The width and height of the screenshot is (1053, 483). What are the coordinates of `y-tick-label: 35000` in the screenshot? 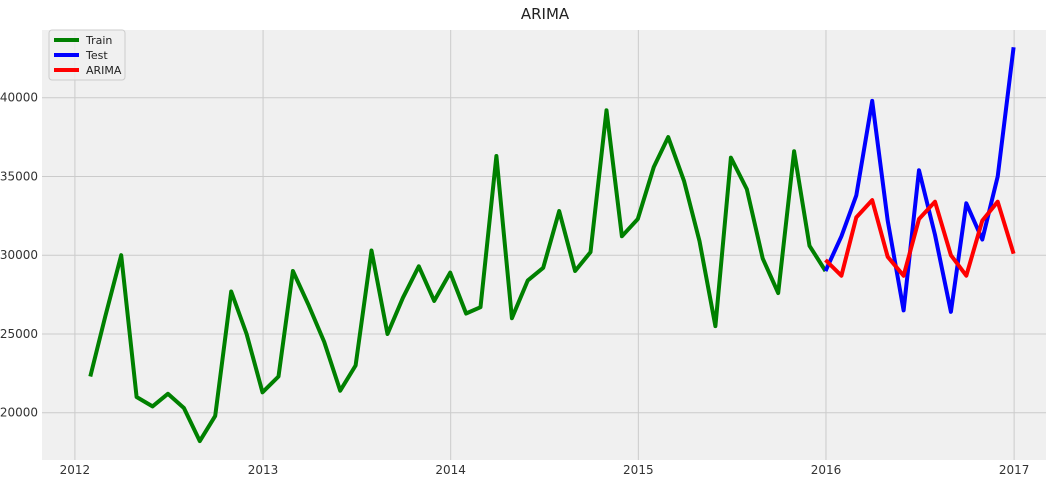 It's located at (19, 176).